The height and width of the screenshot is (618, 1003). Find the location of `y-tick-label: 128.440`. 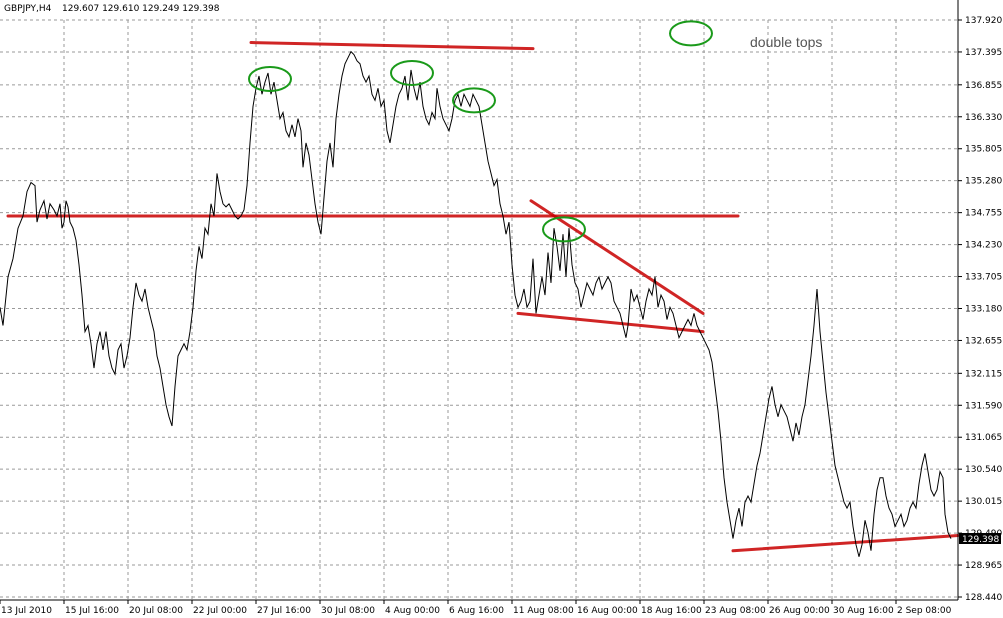

y-tick-label: 128.440 is located at coordinates (983, 598).